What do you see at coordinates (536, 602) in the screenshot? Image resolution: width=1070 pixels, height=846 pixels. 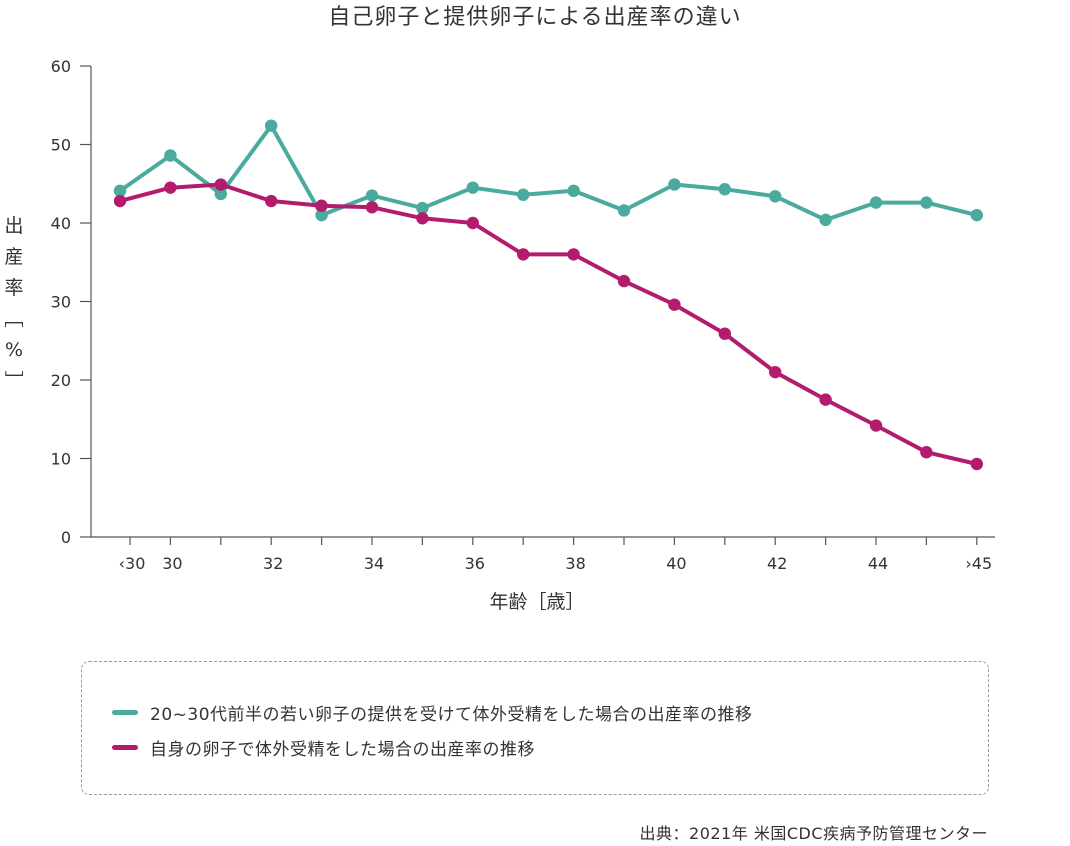 I see `x-axis-label: 年齢［歳］` at bounding box center [536, 602].